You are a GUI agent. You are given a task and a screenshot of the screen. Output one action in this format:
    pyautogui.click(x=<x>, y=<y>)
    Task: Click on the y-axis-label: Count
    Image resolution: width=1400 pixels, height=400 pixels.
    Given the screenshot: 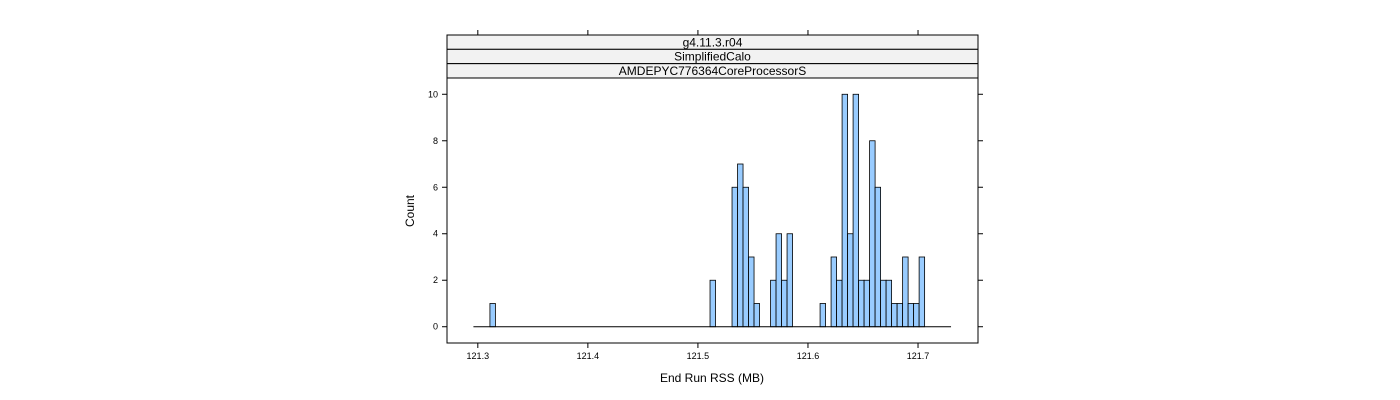 What is the action you would take?
    pyautogui.click(x=410, y=210)
    